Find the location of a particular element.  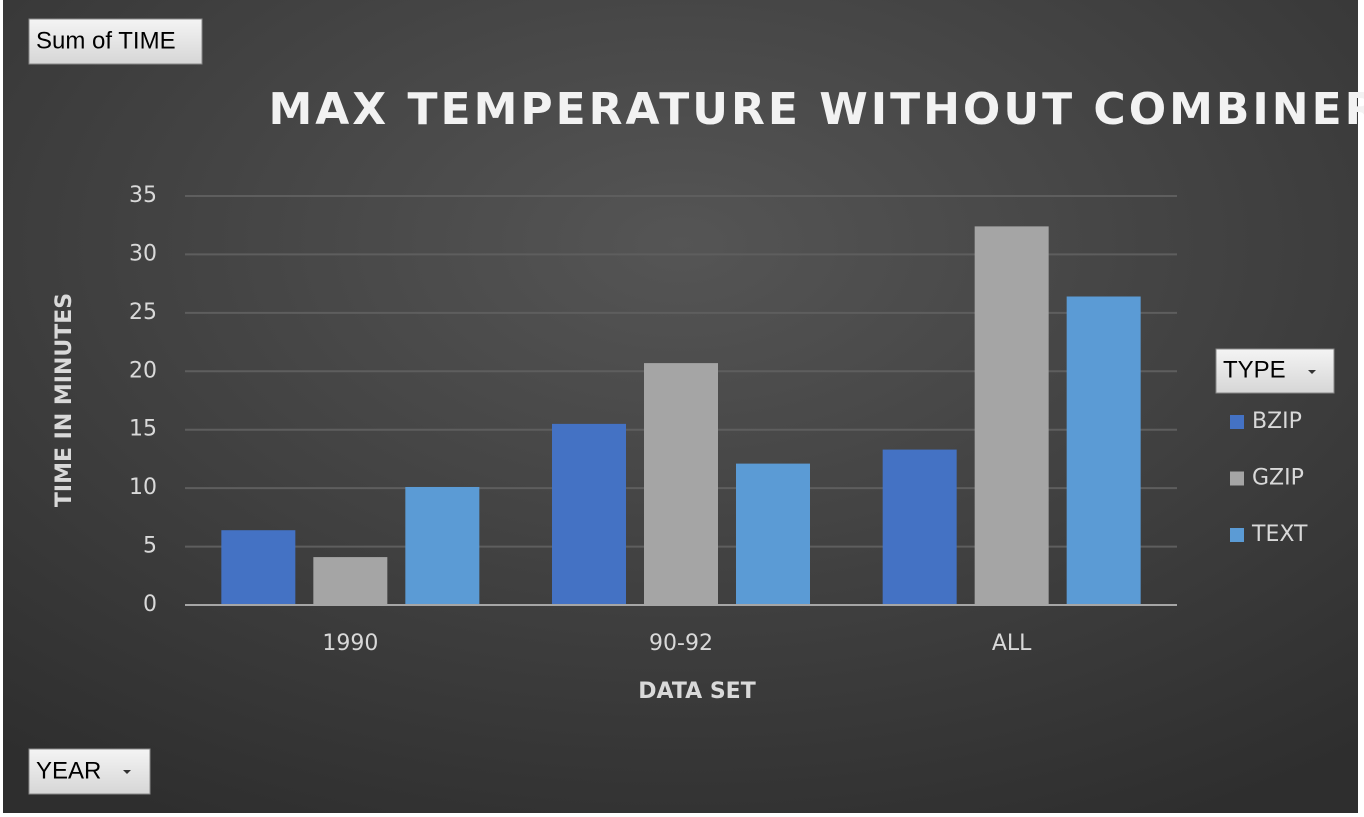

button-label: Sum of TIME is located at coordinates (106, 40).